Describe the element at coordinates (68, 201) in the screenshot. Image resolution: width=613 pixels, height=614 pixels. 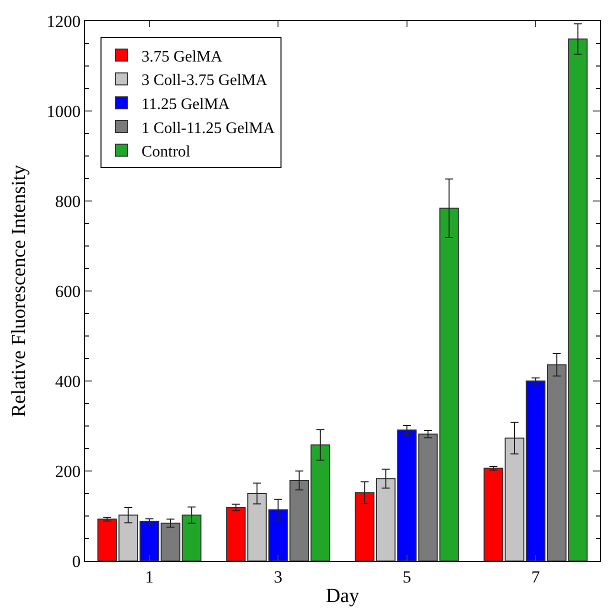
I see `y-tick-label: 800` at that location.